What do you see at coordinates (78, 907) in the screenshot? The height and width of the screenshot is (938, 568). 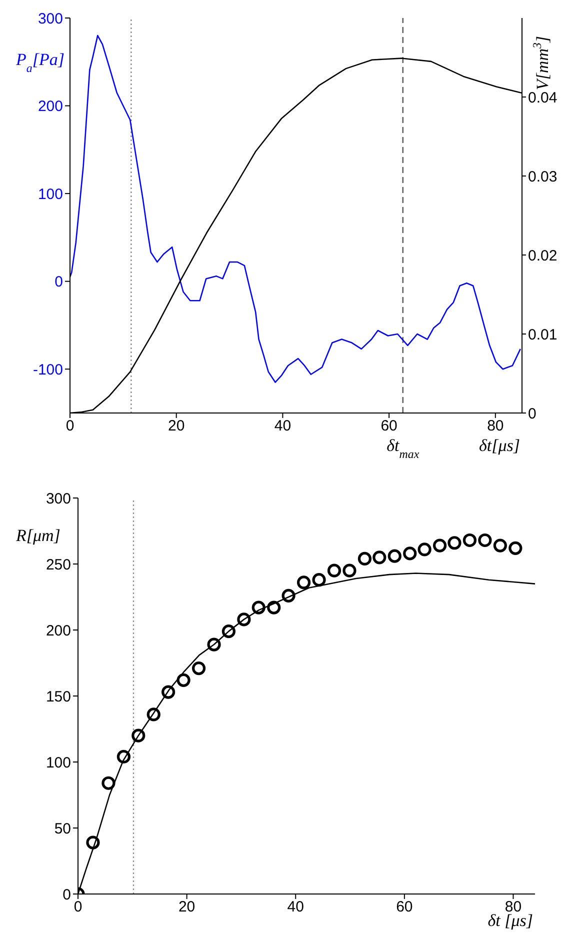 I see `x-tick-label: 0` at bounding box center [78, 907].